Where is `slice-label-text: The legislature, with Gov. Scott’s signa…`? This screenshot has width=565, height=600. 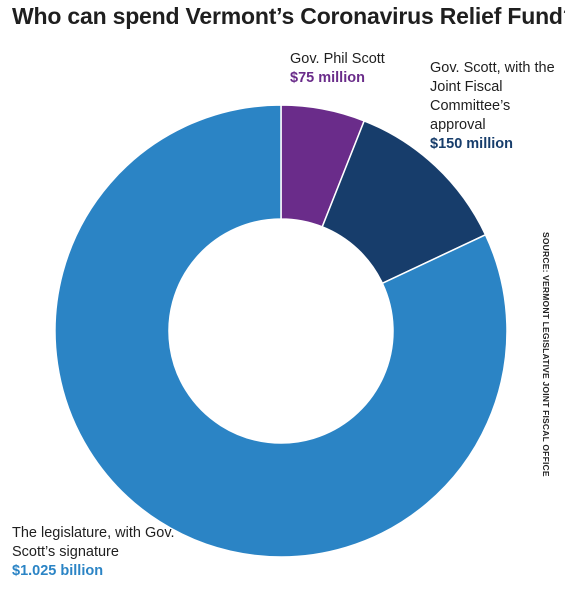 slice-label-text: The legislature, with Gov. Scott’s signa… is located at coordinates (93, 542).